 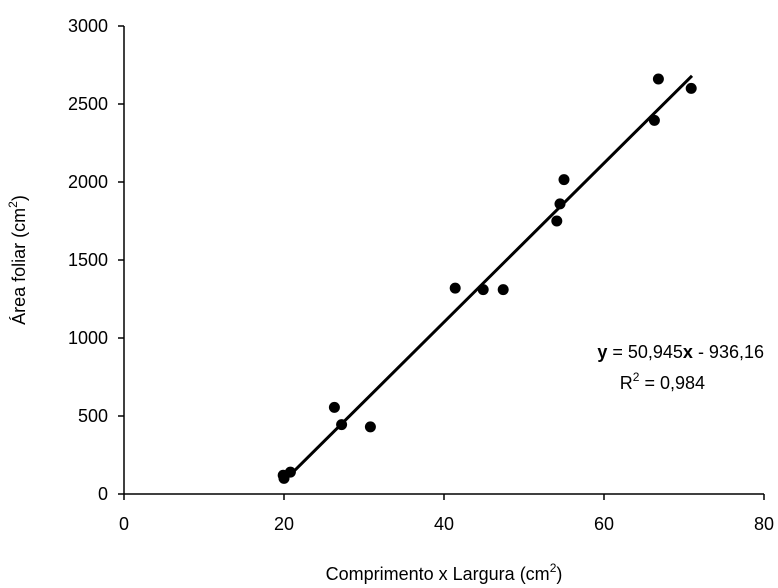 I want to click on y-axis-title: Área foliar (cm2), so click(x=17, y=260).